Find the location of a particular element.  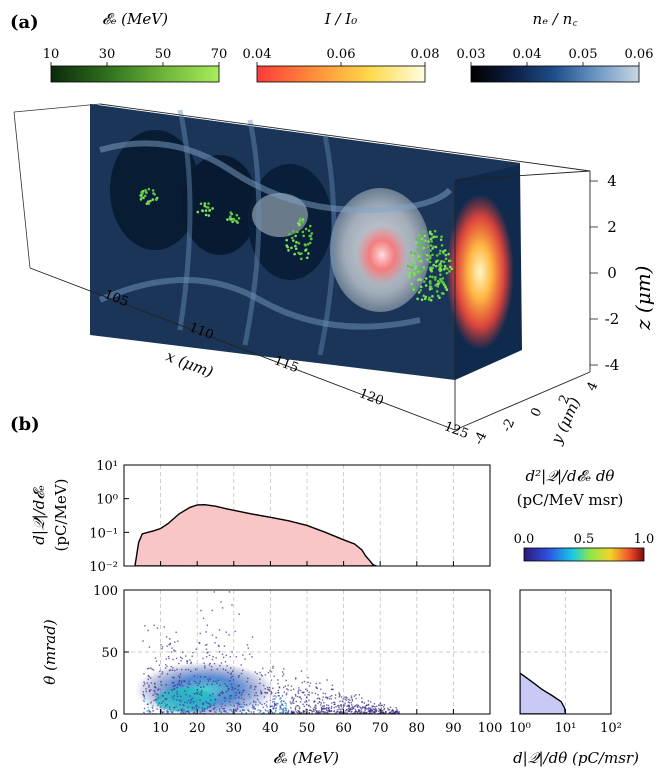

colorbar-tick-label: 30 is located at coordinates (107, 54).